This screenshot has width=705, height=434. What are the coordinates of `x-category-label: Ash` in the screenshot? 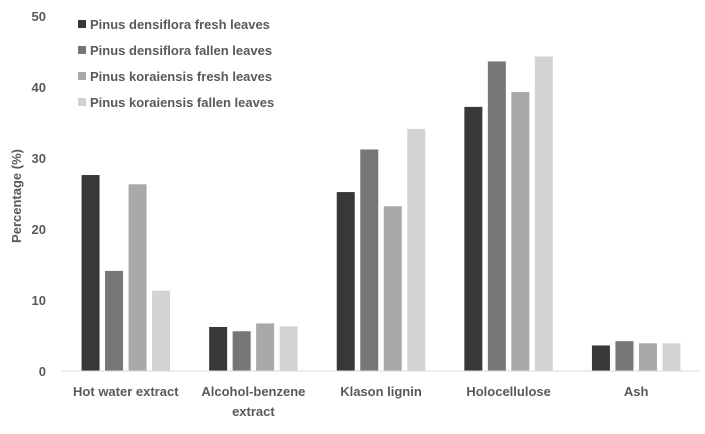 It's located at (636, 391).